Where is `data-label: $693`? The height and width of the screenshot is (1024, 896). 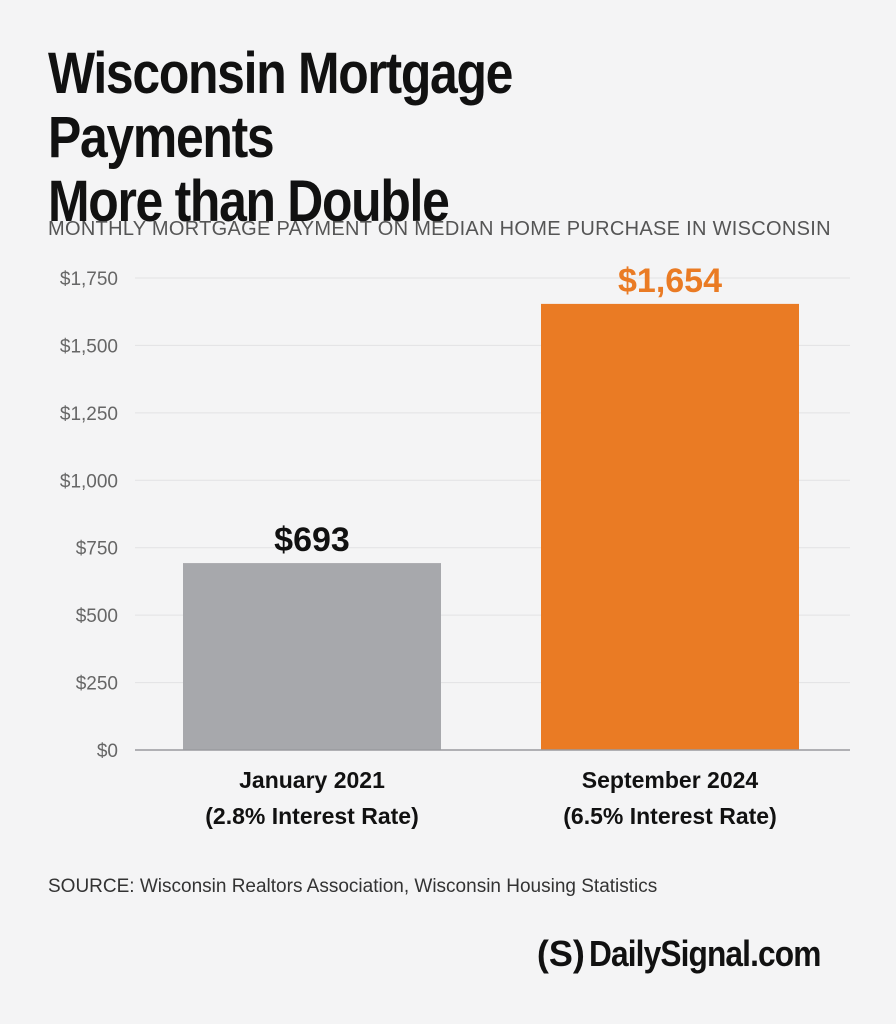 data-label: $693 is located at coordinates (312, 540).